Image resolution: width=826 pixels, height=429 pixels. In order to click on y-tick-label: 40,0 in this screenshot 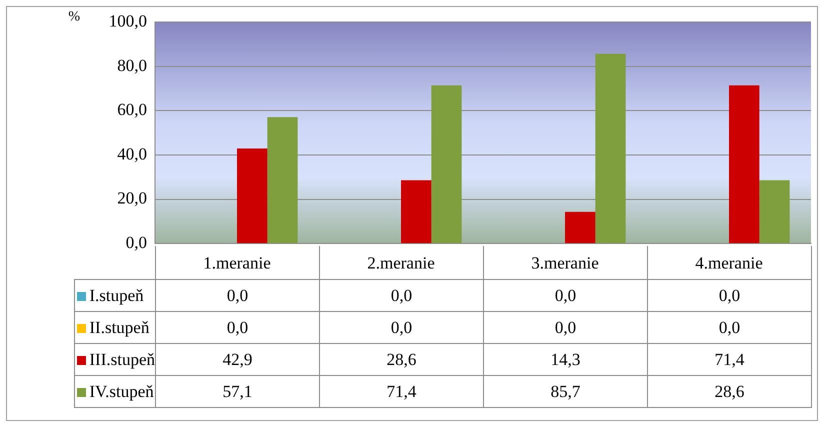, I will do `click(132, 154)`.